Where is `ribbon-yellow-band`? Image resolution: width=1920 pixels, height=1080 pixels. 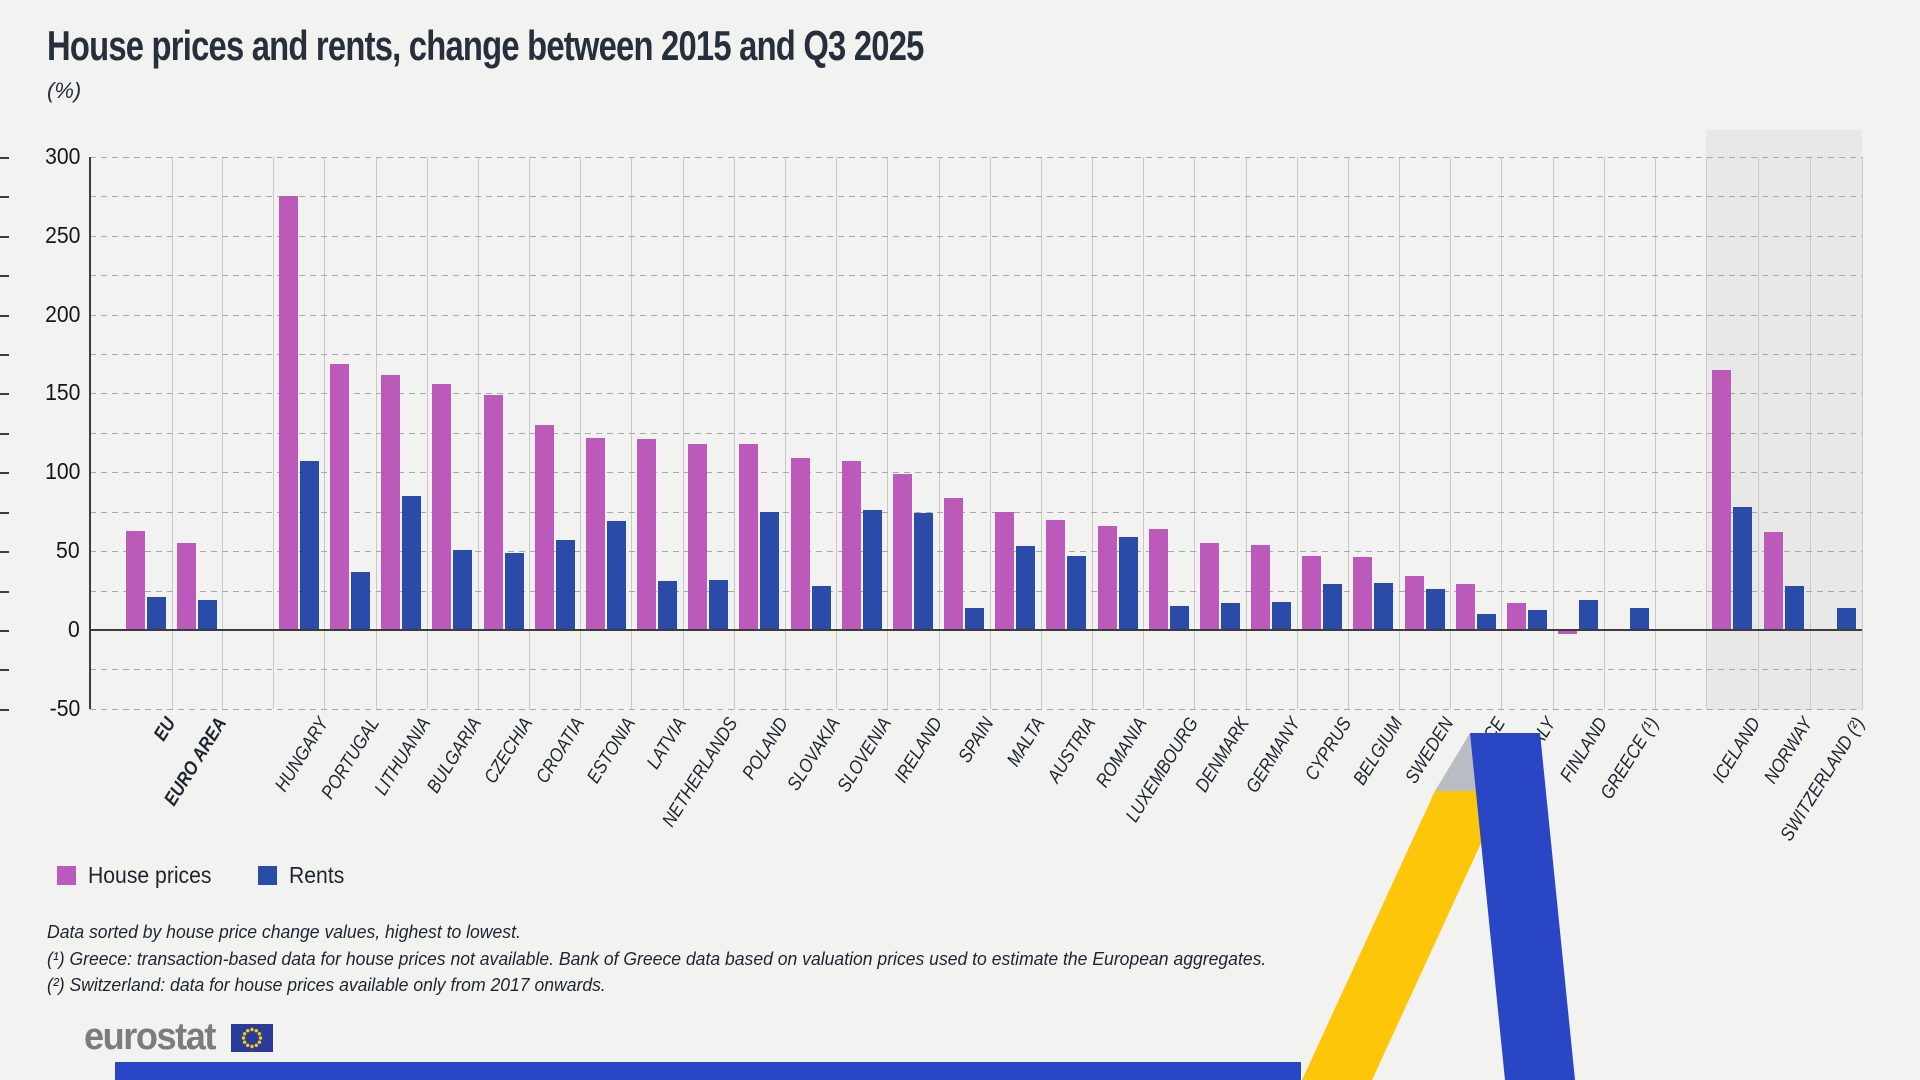
ribbon-yellow-band is located at coordinates (1403, 935).